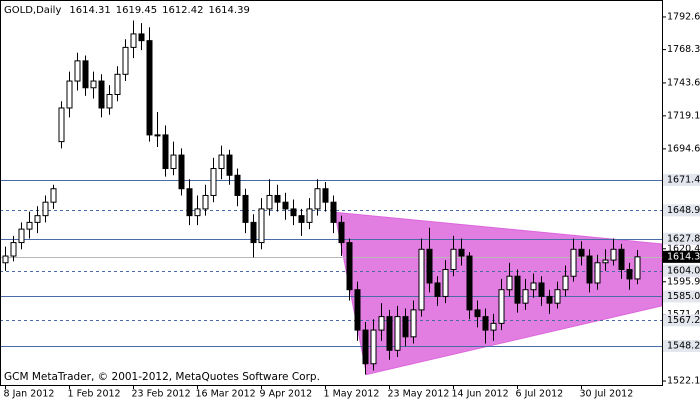 The height and width of the screenshot is (402, 700). I want to click on x-tick-label: 14 Jun 2012, so click(480, 394).